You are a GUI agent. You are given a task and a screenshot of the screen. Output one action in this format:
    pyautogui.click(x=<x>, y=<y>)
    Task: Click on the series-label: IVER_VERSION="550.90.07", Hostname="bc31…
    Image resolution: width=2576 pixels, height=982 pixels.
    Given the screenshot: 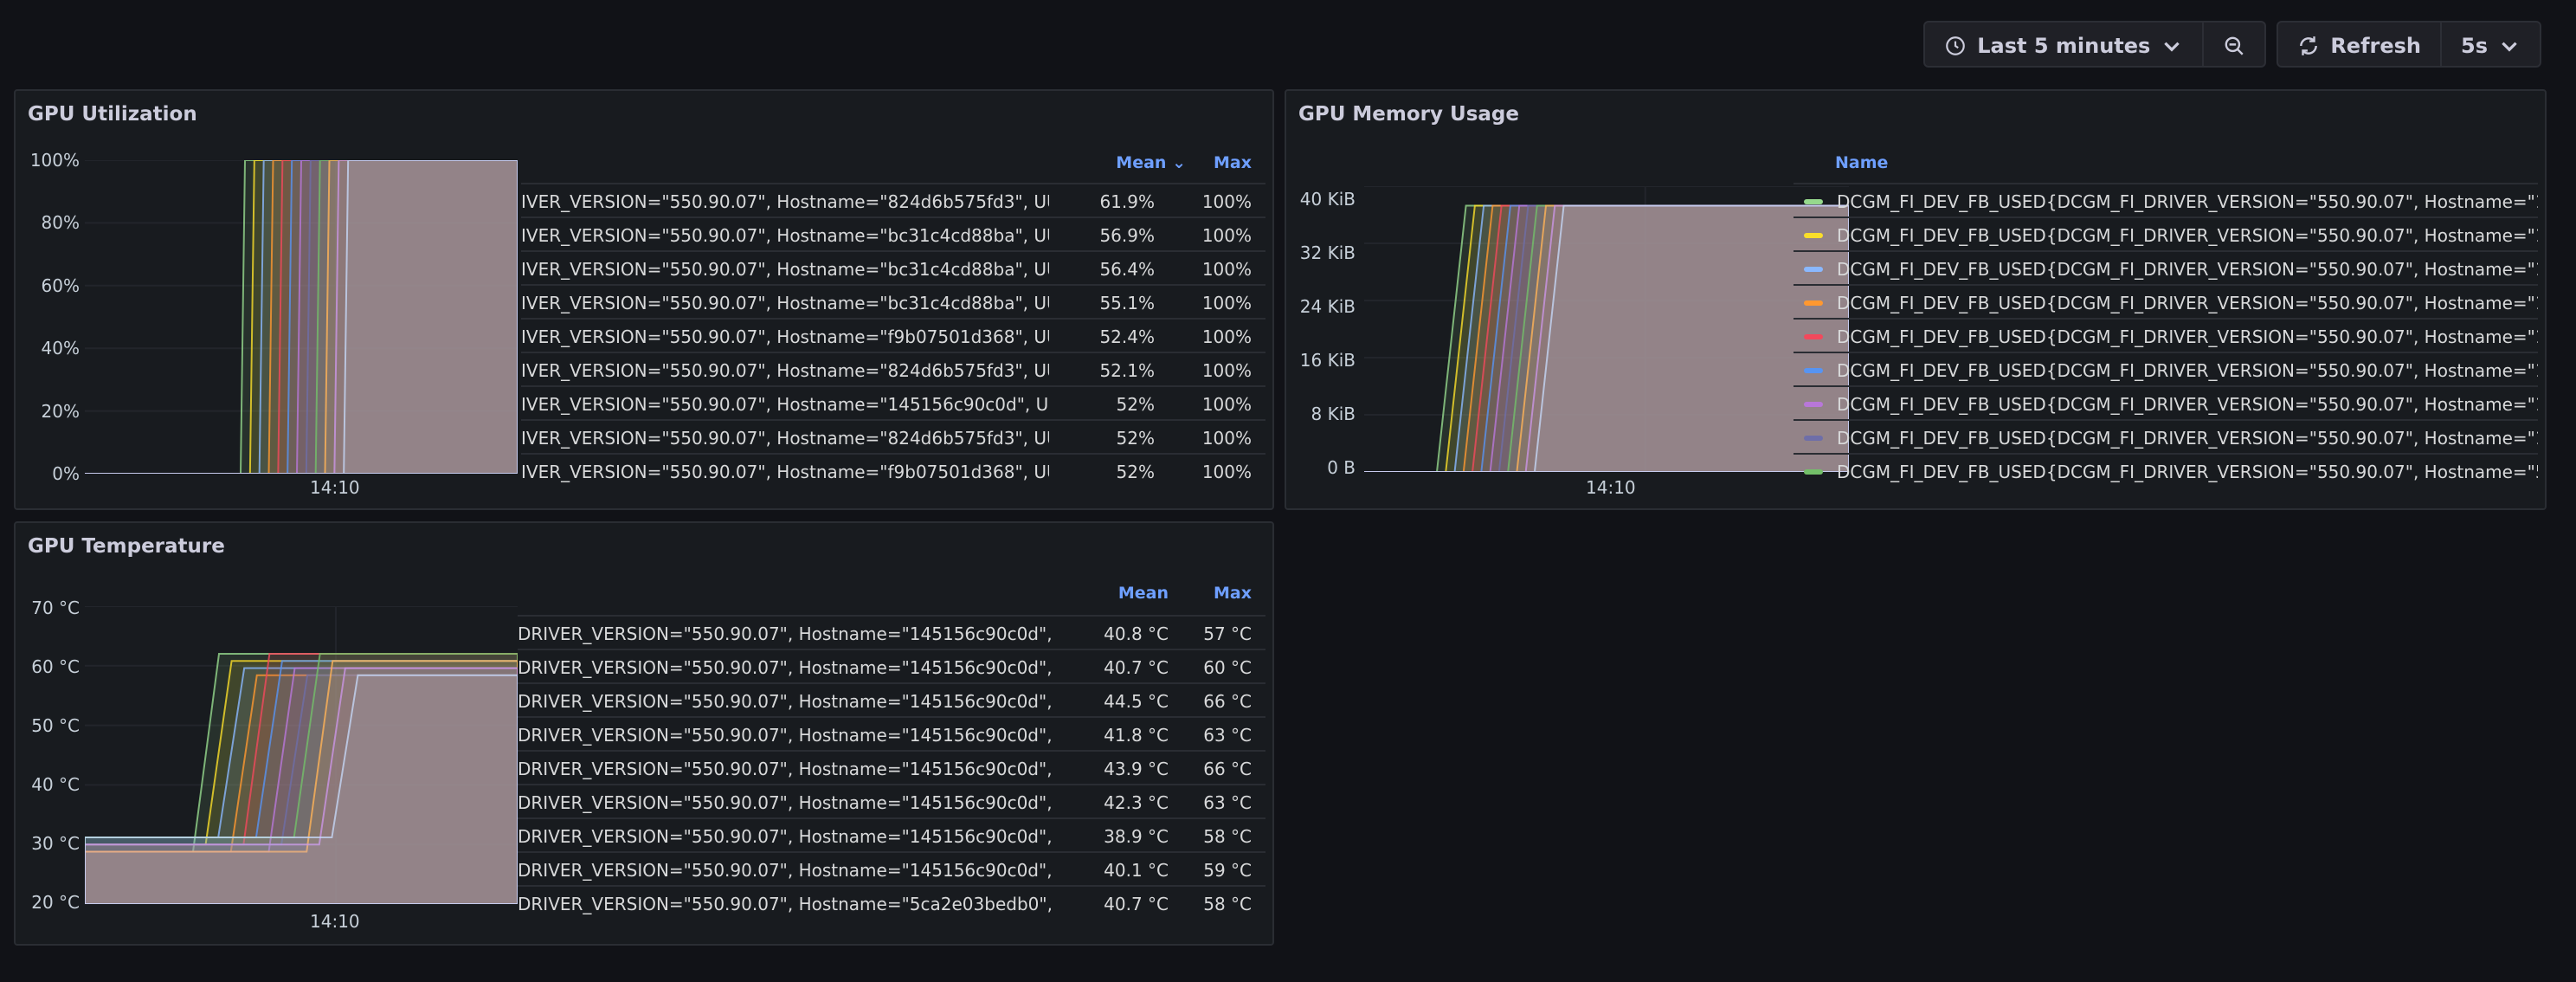 What is the action you would take?
    pyautogui.click(x=785, y=269)
    